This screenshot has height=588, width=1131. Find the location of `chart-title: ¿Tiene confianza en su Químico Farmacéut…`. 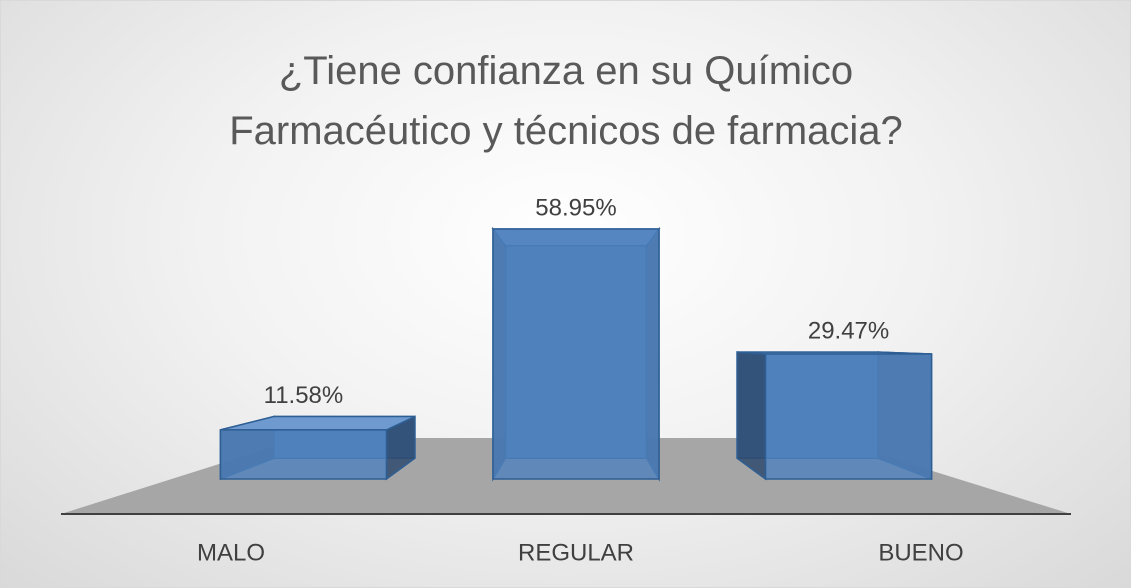

chart-title: ¿Tiene confianza en su Químico Farmacéut… is located at coordinates (566, 101).